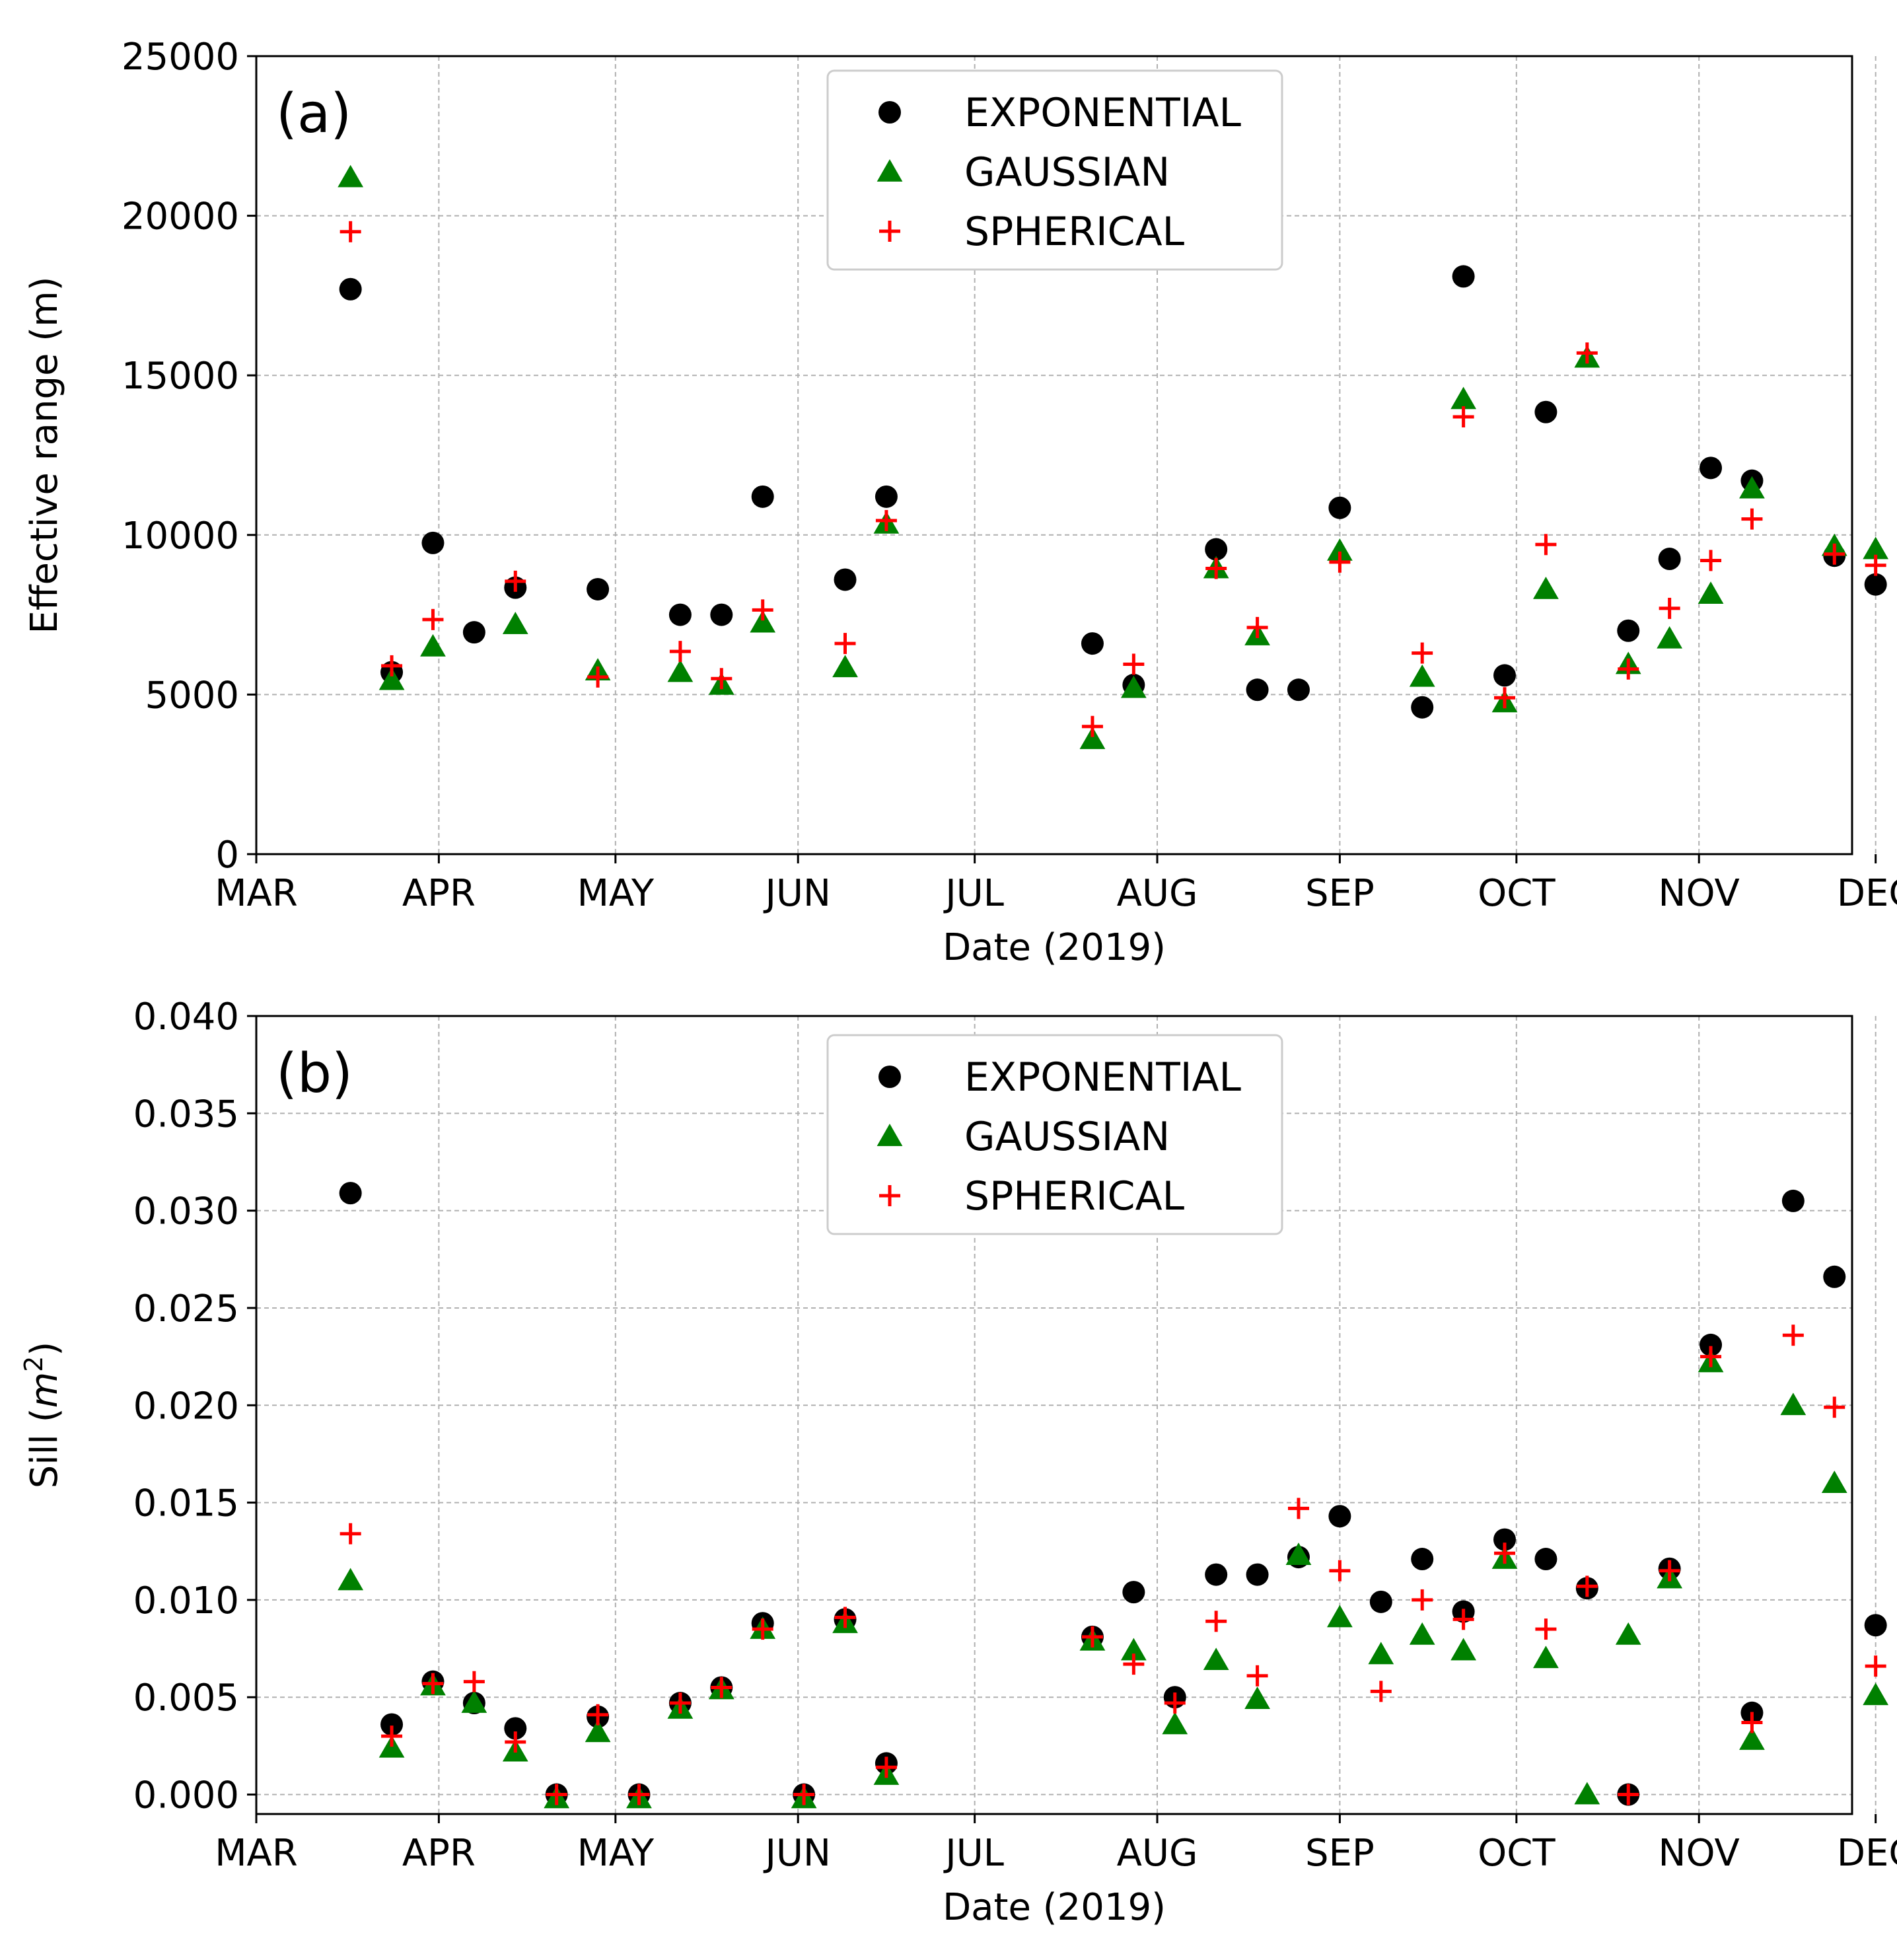 The width and height of the screenshot is (1897, 1960). I want to click on y-tick-label: 0.010, so click(186, 1600).